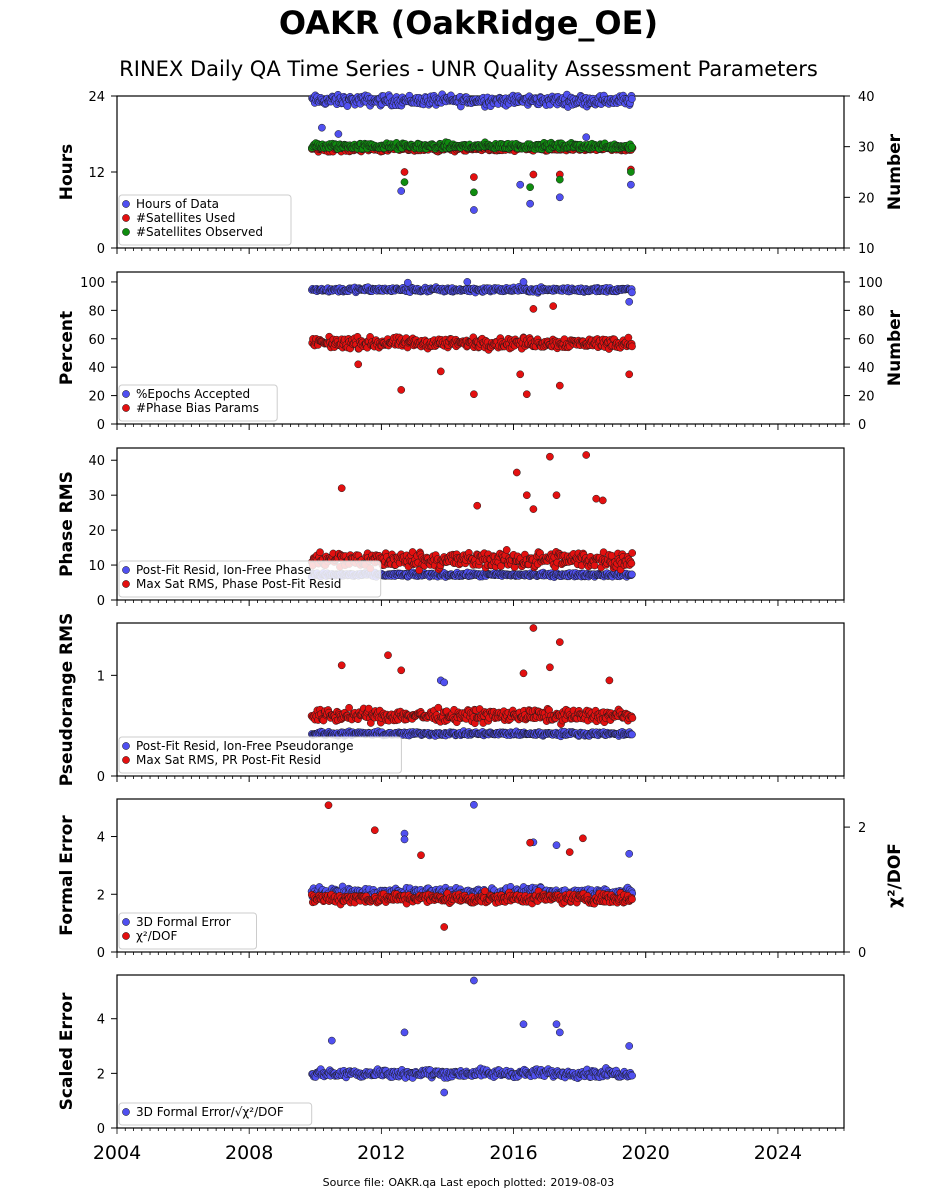 The height and width of the screenshot is (1200, 937). I want to click on y-tick-label: 2, so click(101, 895).